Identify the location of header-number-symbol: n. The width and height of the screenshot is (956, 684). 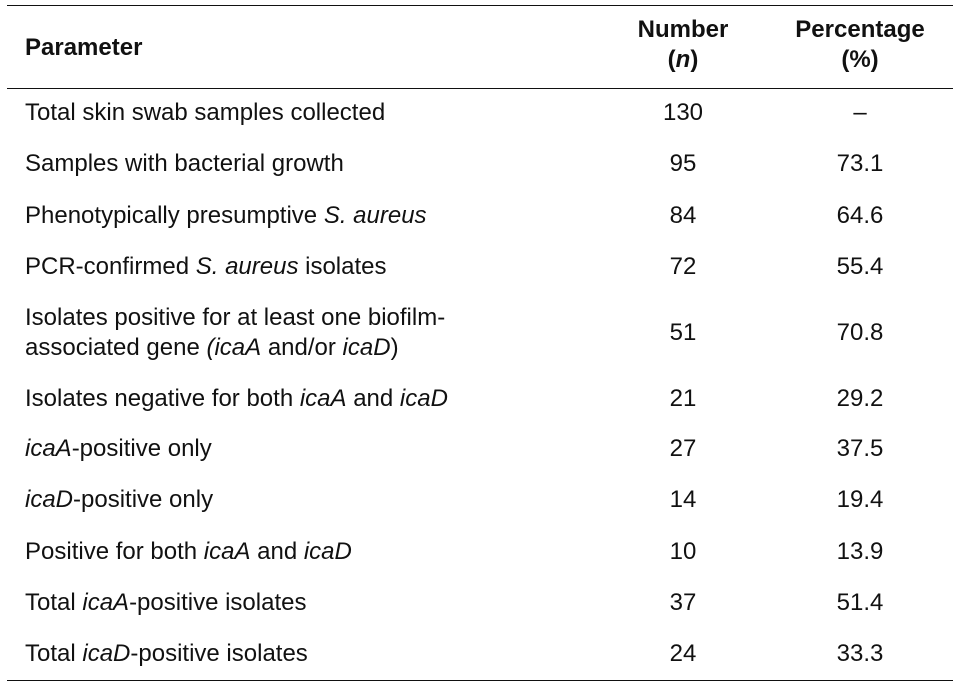
(683, 59).